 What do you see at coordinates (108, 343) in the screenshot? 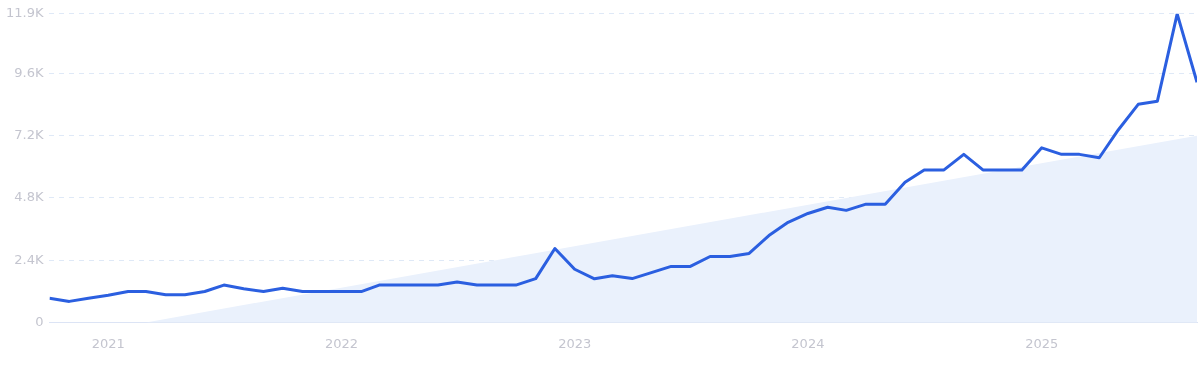
I see `x-tick-label: 2021` at bounding box center [108, 343].